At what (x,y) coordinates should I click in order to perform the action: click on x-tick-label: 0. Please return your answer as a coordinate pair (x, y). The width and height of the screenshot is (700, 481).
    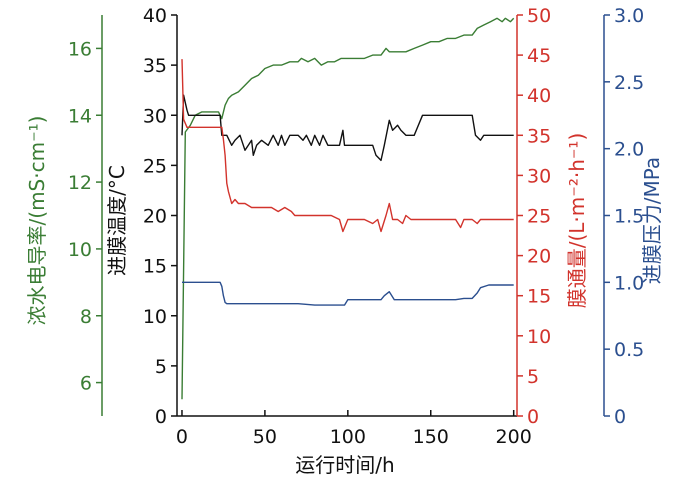
    Looking at the image, I should click on (182, 437).